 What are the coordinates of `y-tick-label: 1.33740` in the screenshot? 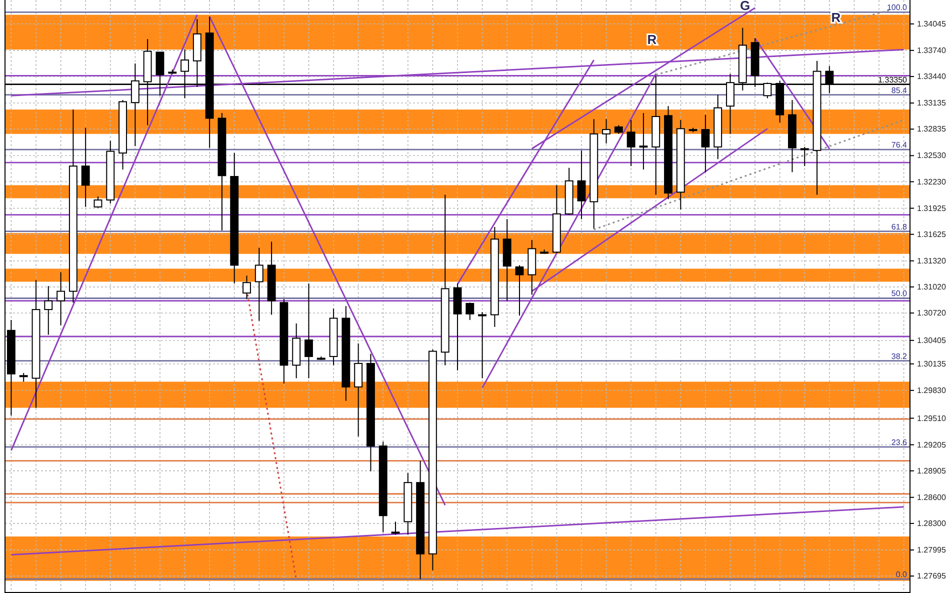 It's located at (931, 50).